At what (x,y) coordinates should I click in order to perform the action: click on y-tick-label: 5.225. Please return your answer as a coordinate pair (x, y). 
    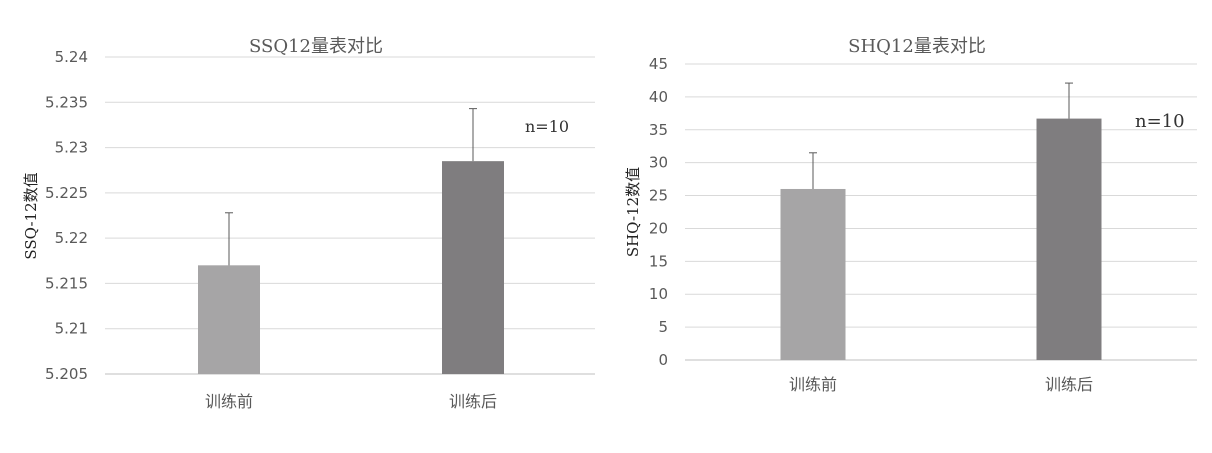
    Looking at the image, I should click on (66, 193).